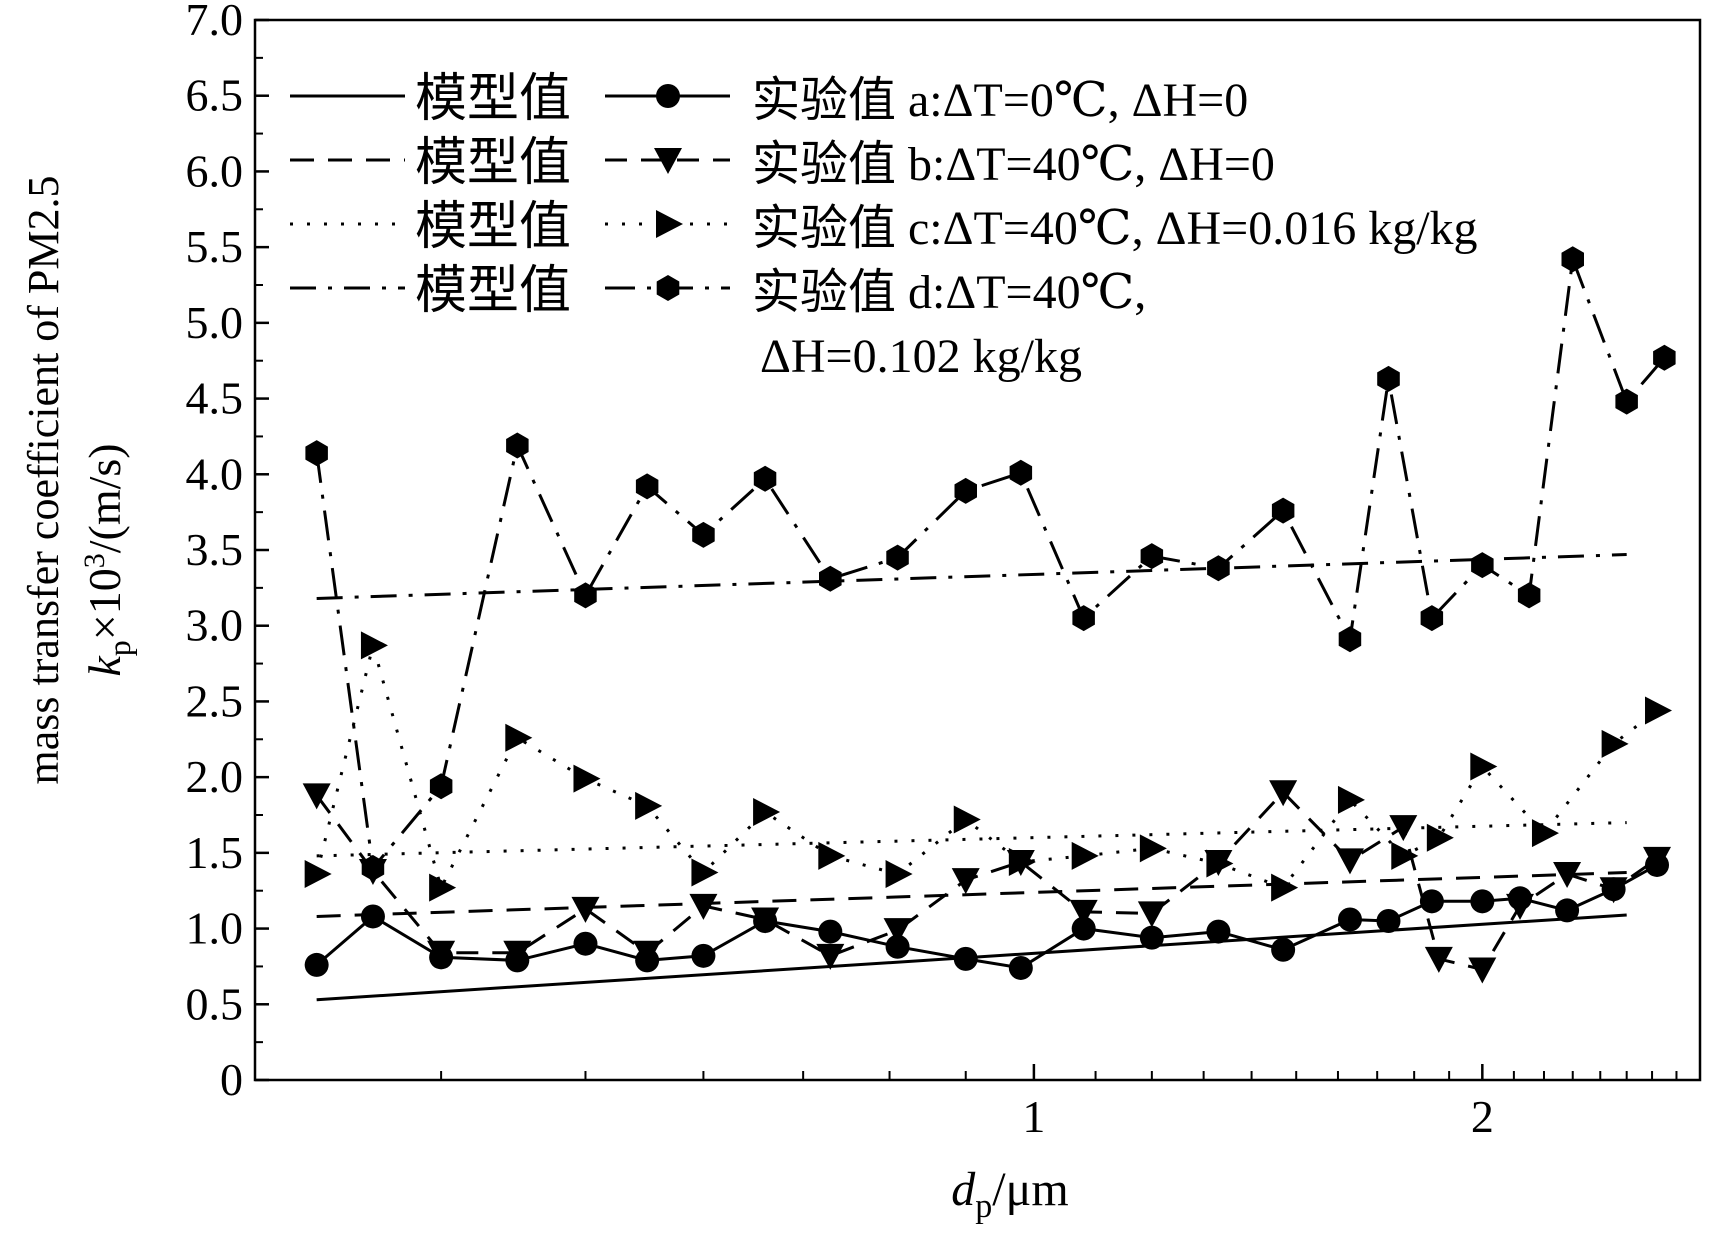  Describe the element at coordinates (215, 246) in the screenshot. I see `y-tick-label: 5.5` at that location.